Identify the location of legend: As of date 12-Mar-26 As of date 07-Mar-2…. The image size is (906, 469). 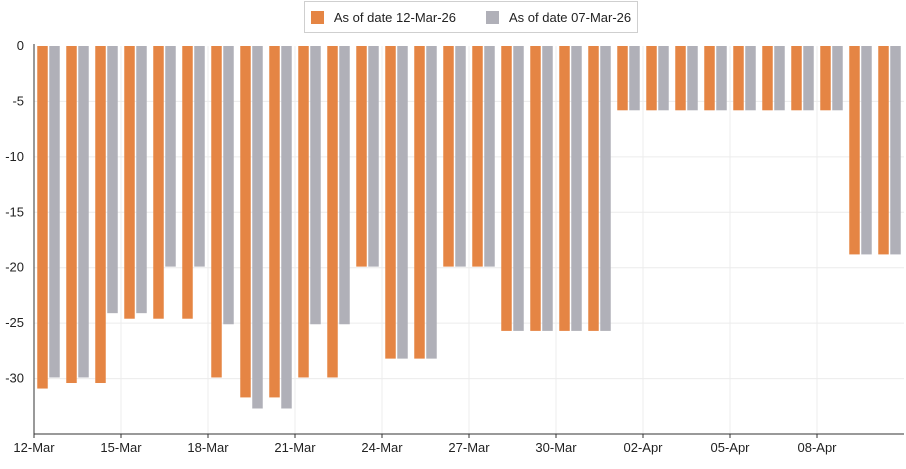
(471, 17).